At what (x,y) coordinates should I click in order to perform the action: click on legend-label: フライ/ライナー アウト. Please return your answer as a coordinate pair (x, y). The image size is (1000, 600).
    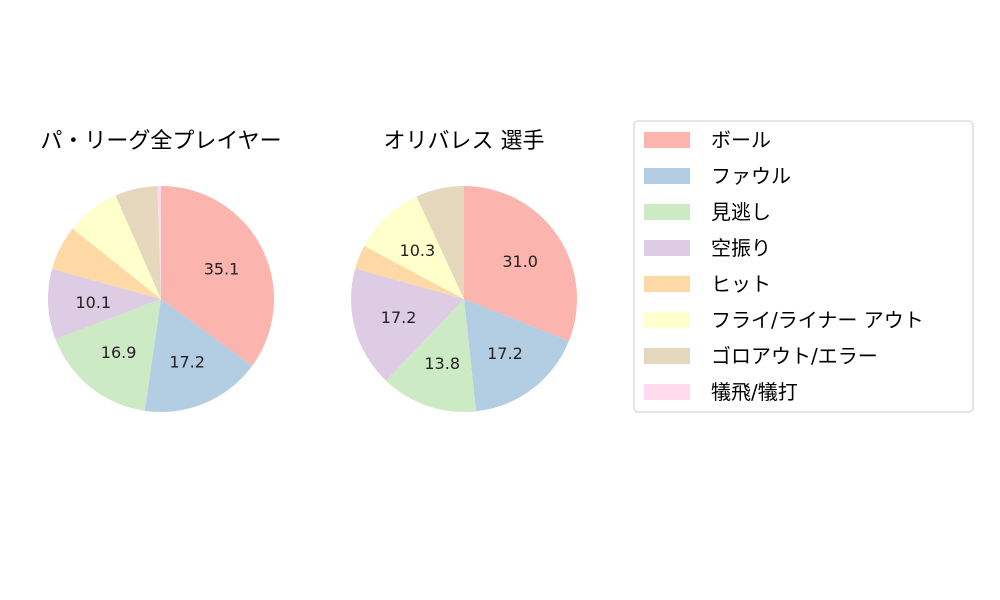
    Looking at the image, I should click on (817, 320).